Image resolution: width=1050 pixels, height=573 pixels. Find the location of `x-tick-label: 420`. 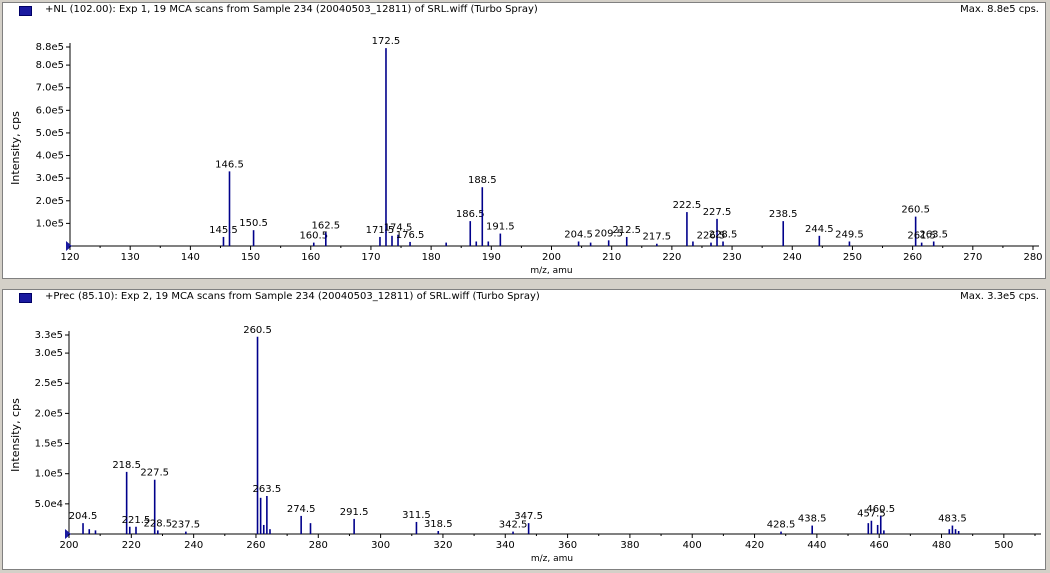

x-tick-label: 420 is located at coordinates (754, 545).